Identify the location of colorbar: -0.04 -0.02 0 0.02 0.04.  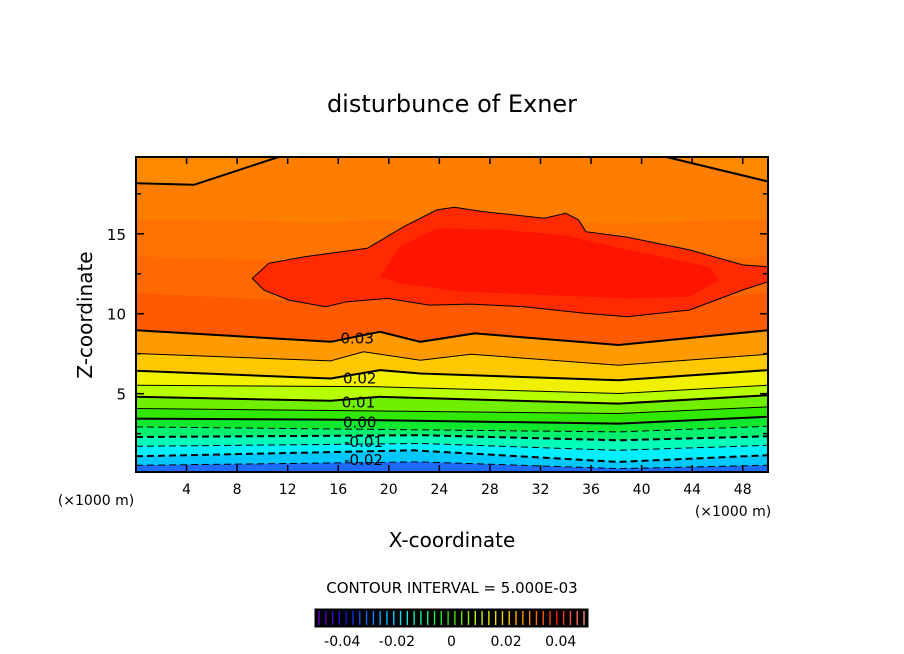
(451, 629).